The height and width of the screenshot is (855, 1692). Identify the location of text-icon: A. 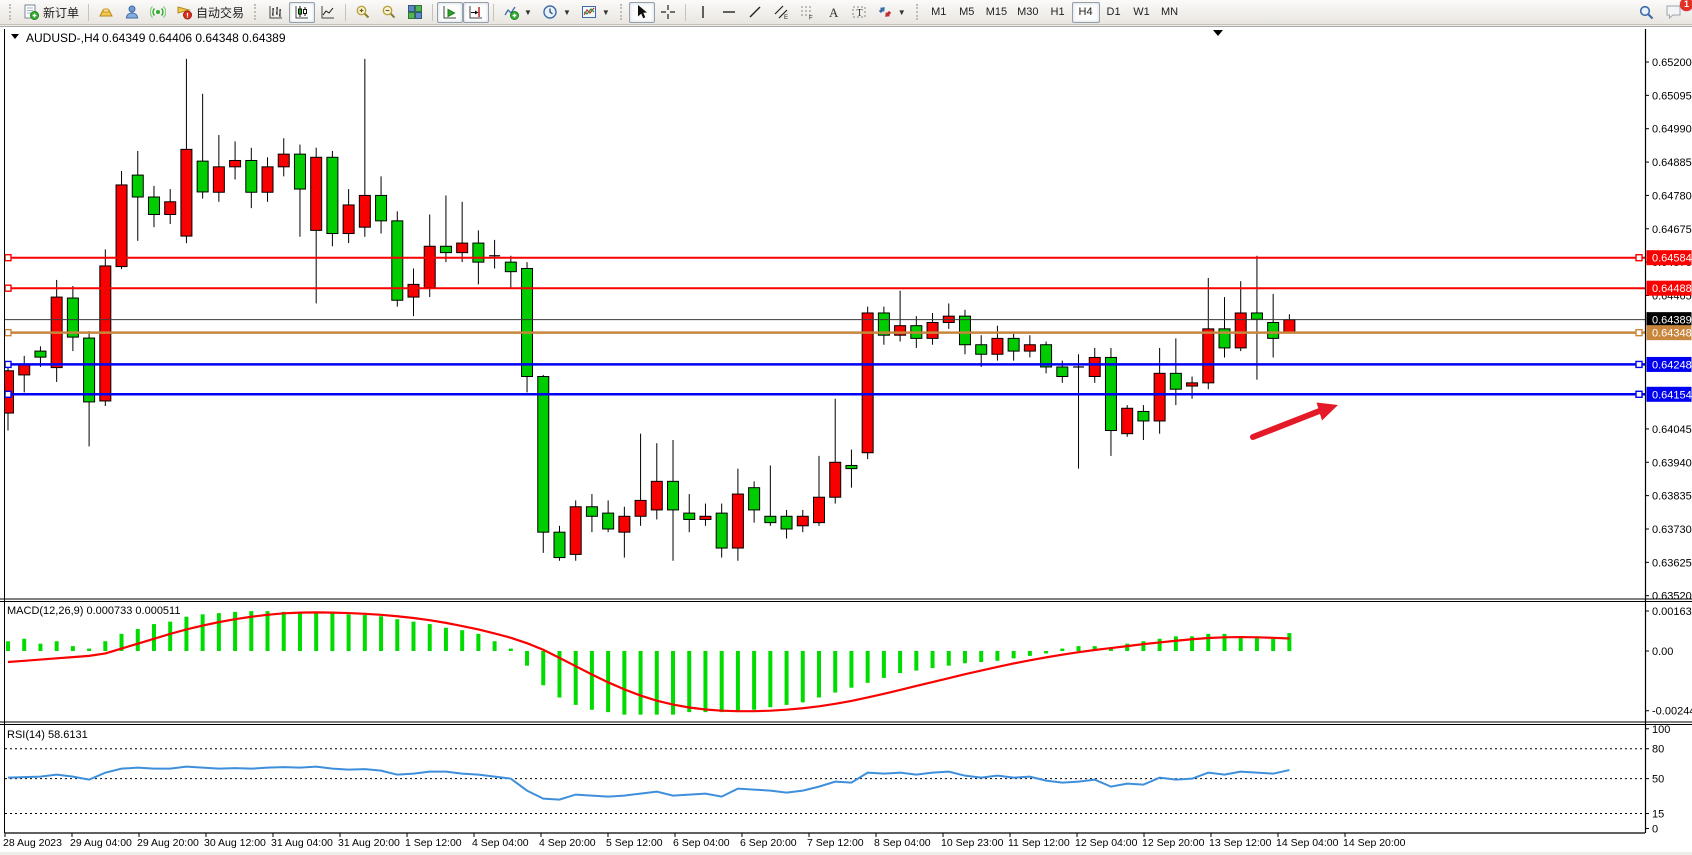
(833, 12).